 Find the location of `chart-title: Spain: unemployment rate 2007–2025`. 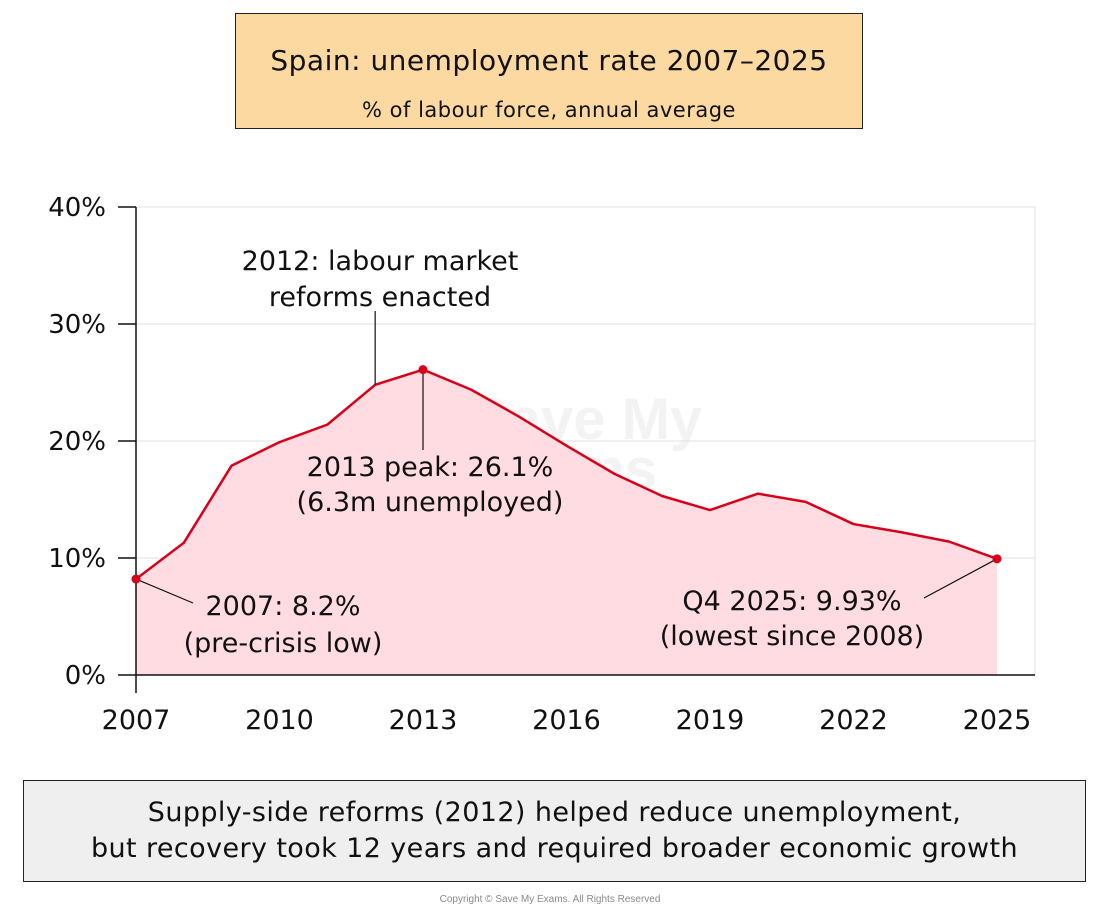

chart-title: Spain: unemployment rate 2007–2025 is located at coordinates (549, 60).